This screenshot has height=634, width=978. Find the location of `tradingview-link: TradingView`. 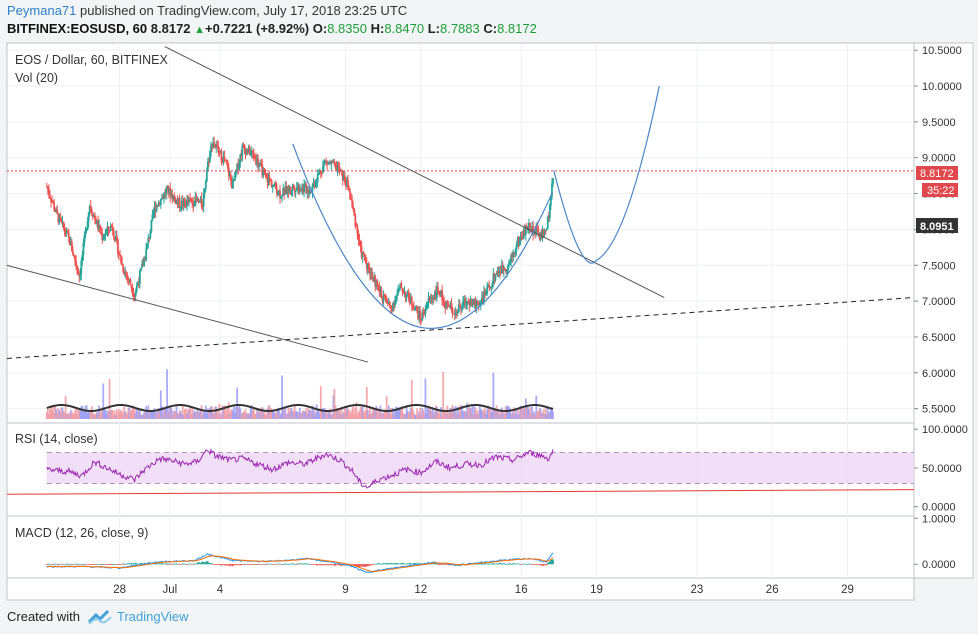

tradingview-link: TradingView is located at coordinates (153, 616).